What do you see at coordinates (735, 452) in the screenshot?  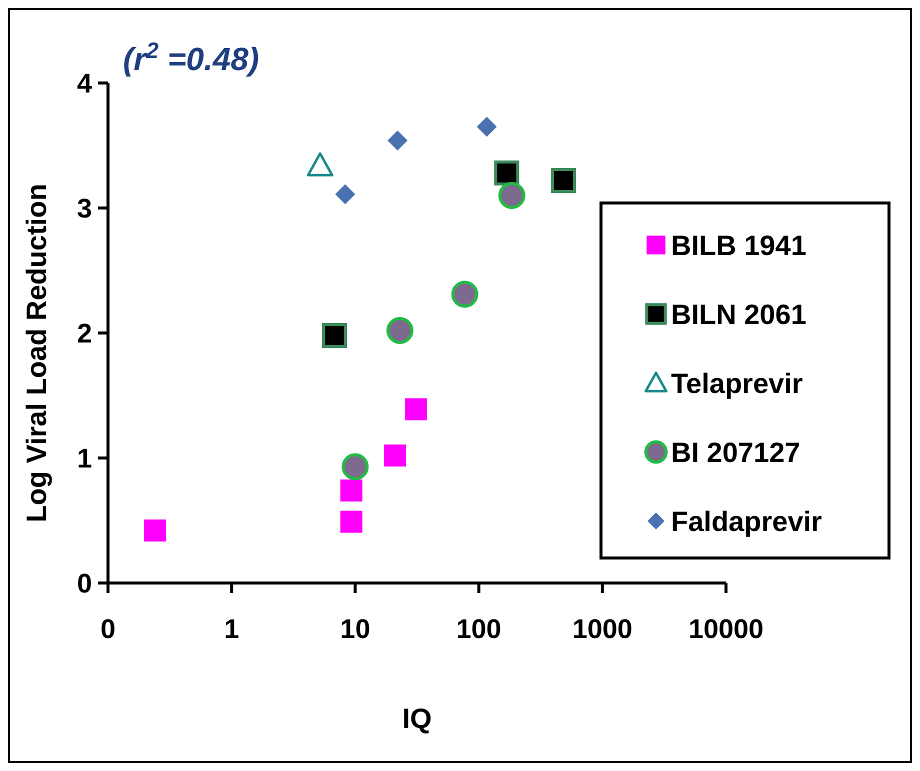 I see `legend-label: BI 207127` at bounding box center [735, 452].